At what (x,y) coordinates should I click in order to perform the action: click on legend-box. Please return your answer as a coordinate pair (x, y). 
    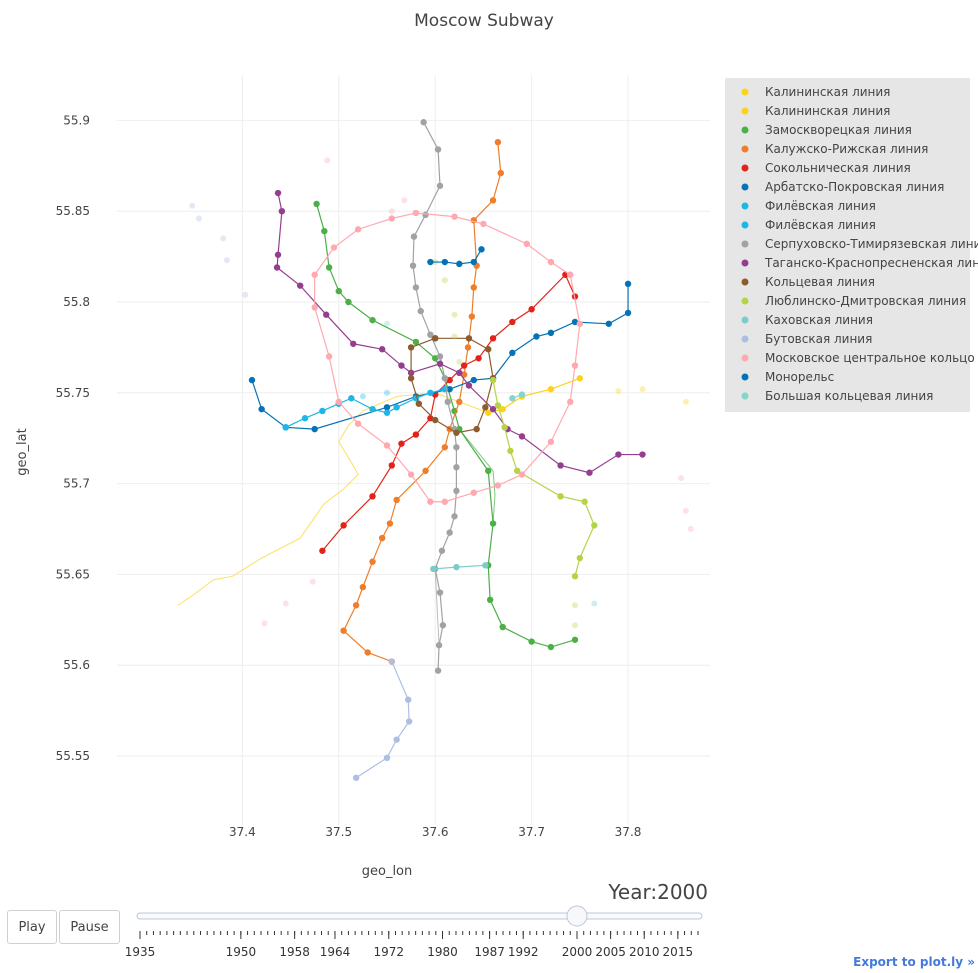
    Looking at the image, I should click on (847, 245).